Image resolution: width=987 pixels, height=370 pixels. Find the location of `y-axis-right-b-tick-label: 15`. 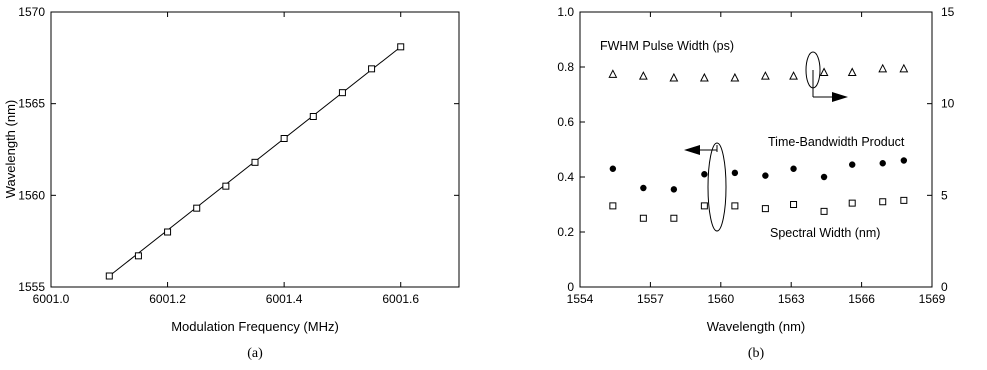

y-axis-right-b-tick-label: 15 is located at coordinates (948, 12).